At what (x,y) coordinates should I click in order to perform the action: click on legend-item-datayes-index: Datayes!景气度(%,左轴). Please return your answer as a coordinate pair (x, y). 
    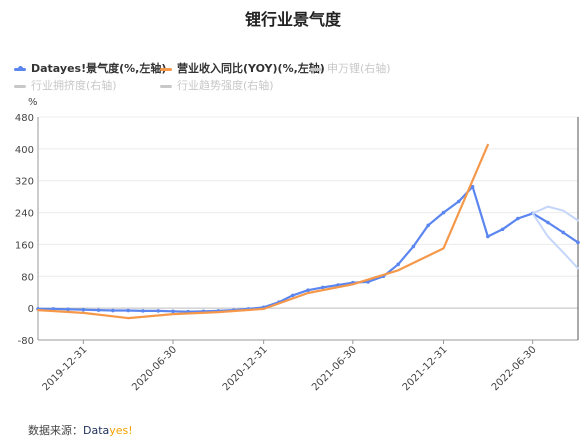
    Looking at the image, I should click on (90, 69).